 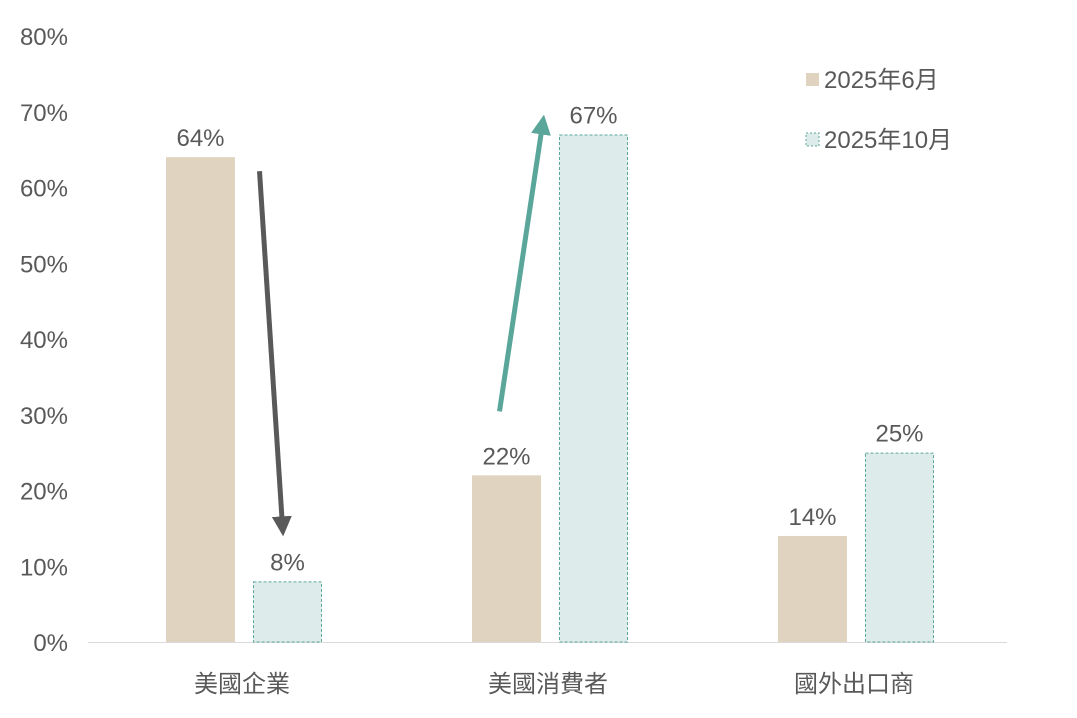 I want to click on data-label: 14%, so click(x=812, y=517).